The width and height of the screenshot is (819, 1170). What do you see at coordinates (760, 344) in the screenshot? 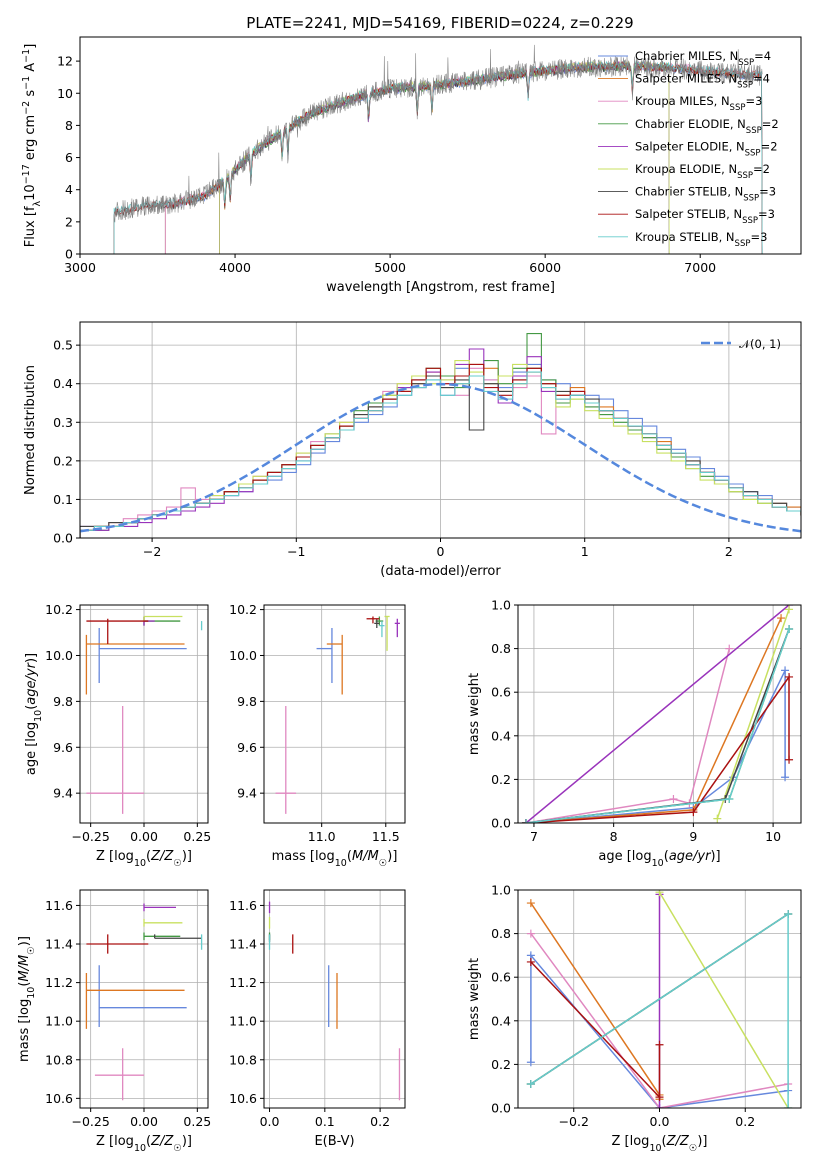
I see `legend-label: 𝒩(0, 1)` at bounding box center [760, 344].